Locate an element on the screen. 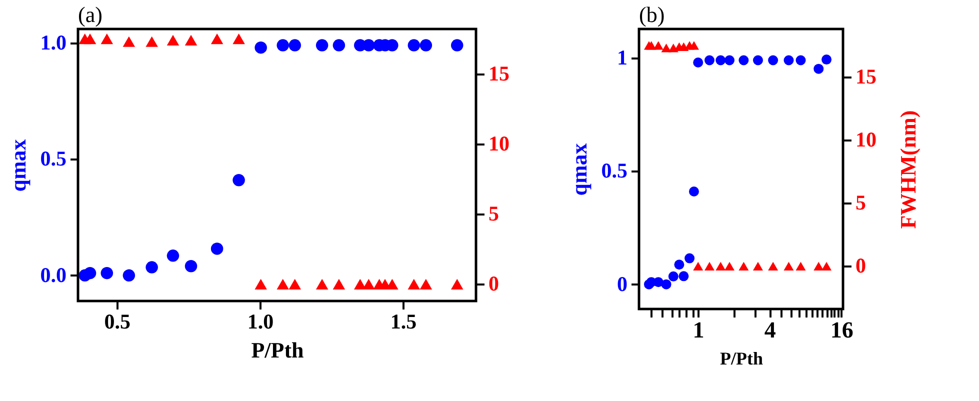 The image size is (979, 401). chart-title: (a) is located at coordinates (90, 14).